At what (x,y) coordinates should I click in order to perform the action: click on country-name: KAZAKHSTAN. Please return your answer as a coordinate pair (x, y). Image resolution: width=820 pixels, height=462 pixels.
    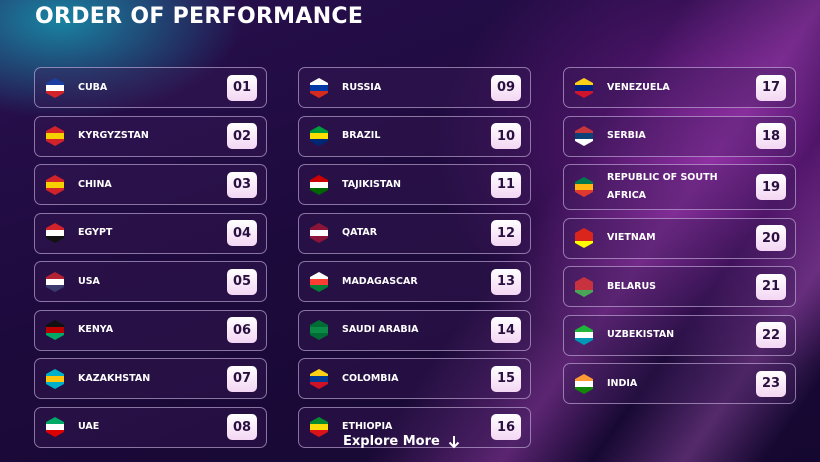
    Looking at the image, I should click on (114, 378).